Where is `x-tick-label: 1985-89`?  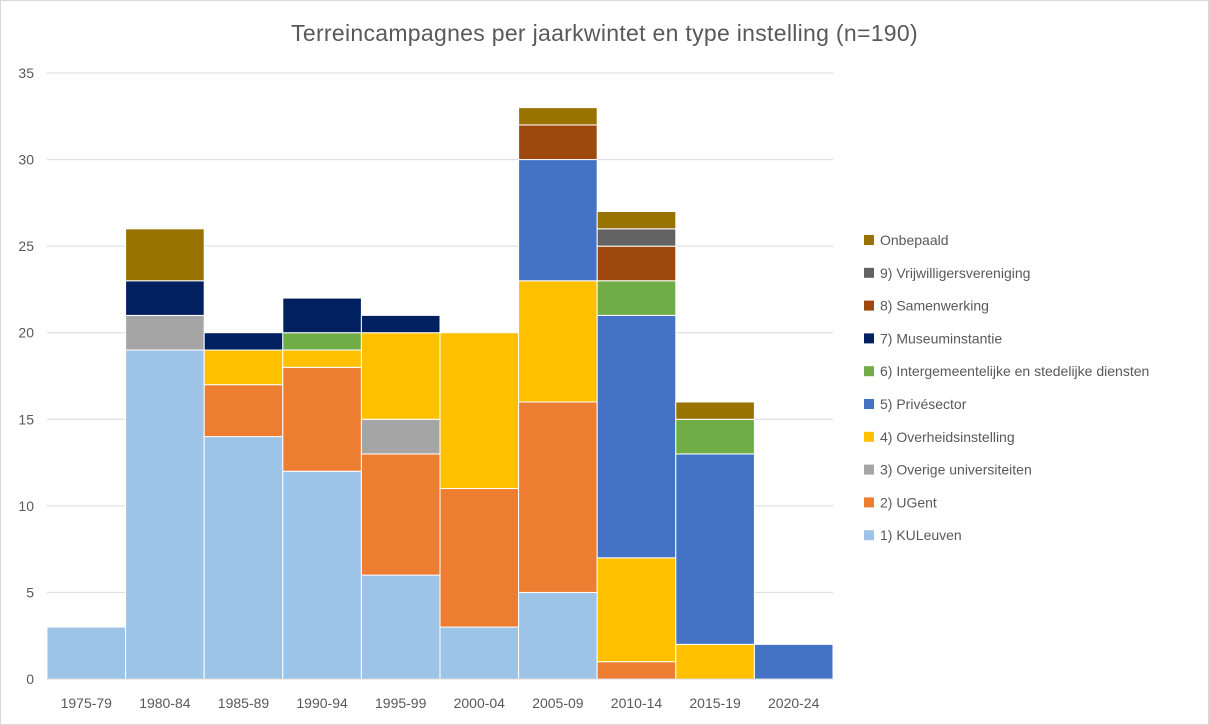 x-tick-label: 1985-89 is located at coordinates (244, 703).